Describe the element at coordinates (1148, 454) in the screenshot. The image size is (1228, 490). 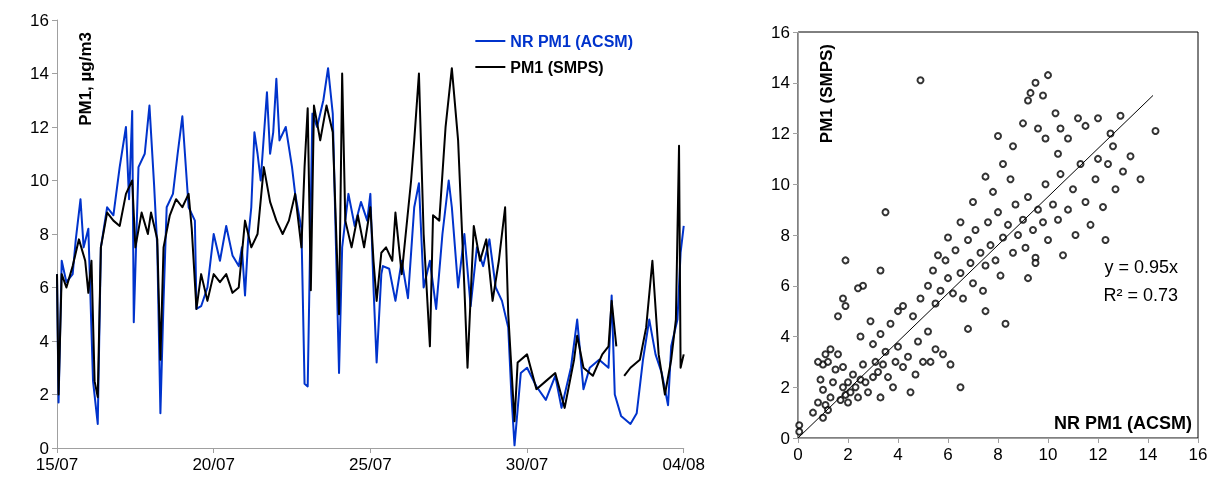
I see `x-tick-label: 14` at that location.